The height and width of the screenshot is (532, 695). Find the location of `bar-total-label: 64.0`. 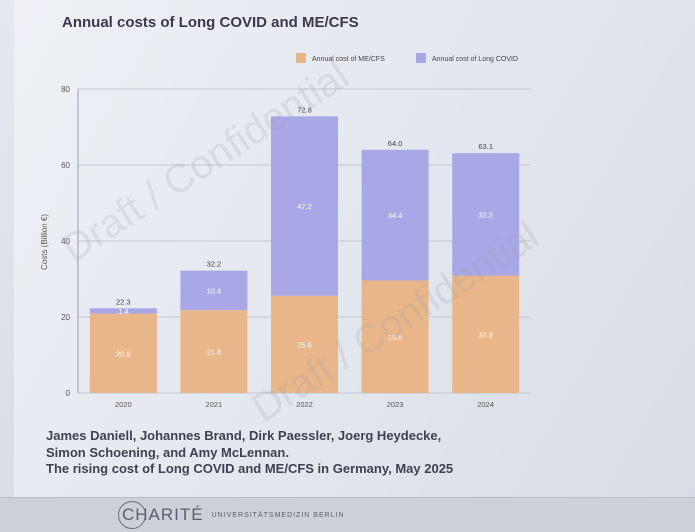

bar-total-label: 64.0 is located at coordinates (395, 143).